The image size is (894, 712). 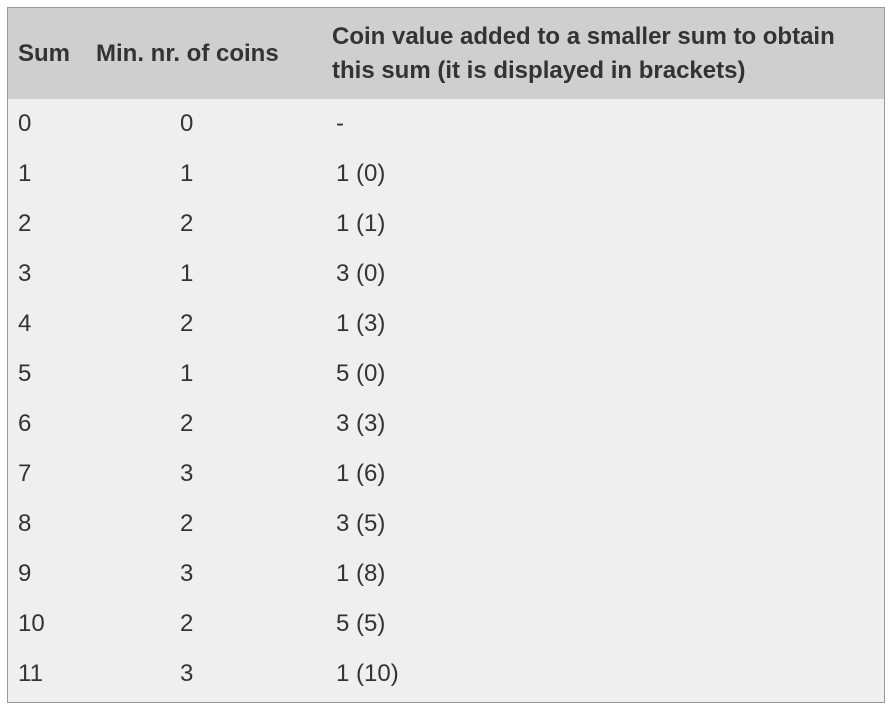 I want to click on table-row: 4 2 1 (3), so click(x=446, y=324).